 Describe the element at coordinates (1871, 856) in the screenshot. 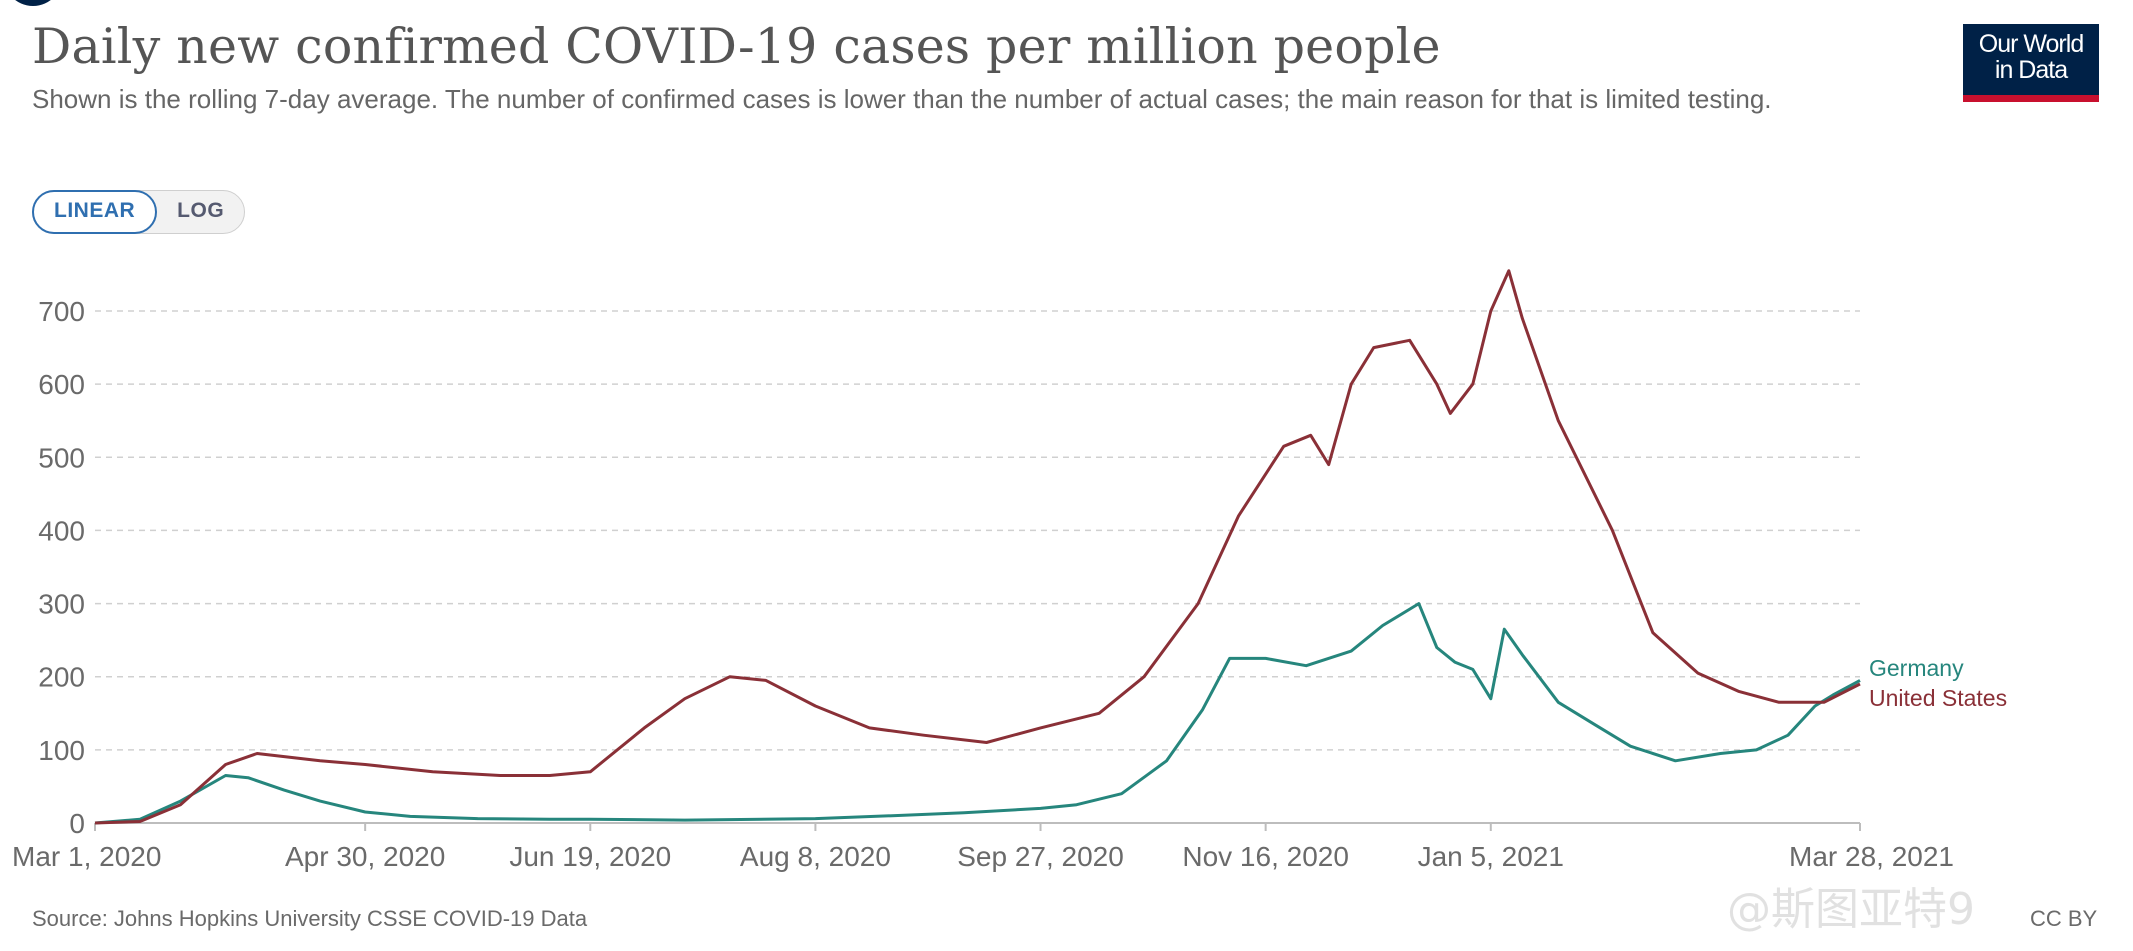

I see `x-tick-label: Mar 28, 2021` at that location.